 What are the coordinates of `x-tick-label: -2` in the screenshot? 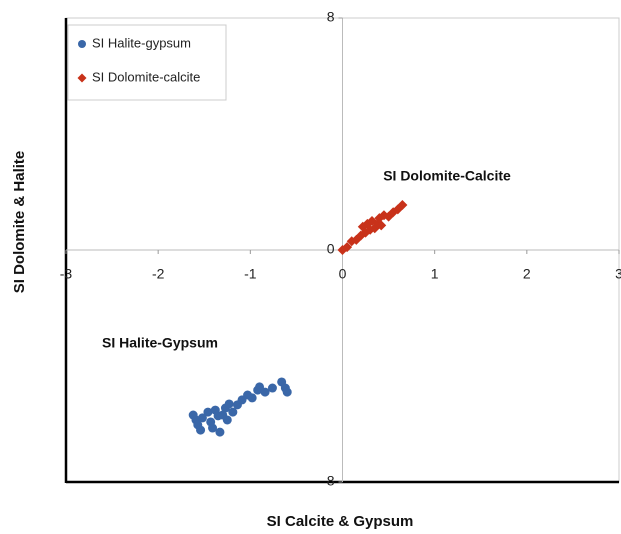 It's located at (158, 274).